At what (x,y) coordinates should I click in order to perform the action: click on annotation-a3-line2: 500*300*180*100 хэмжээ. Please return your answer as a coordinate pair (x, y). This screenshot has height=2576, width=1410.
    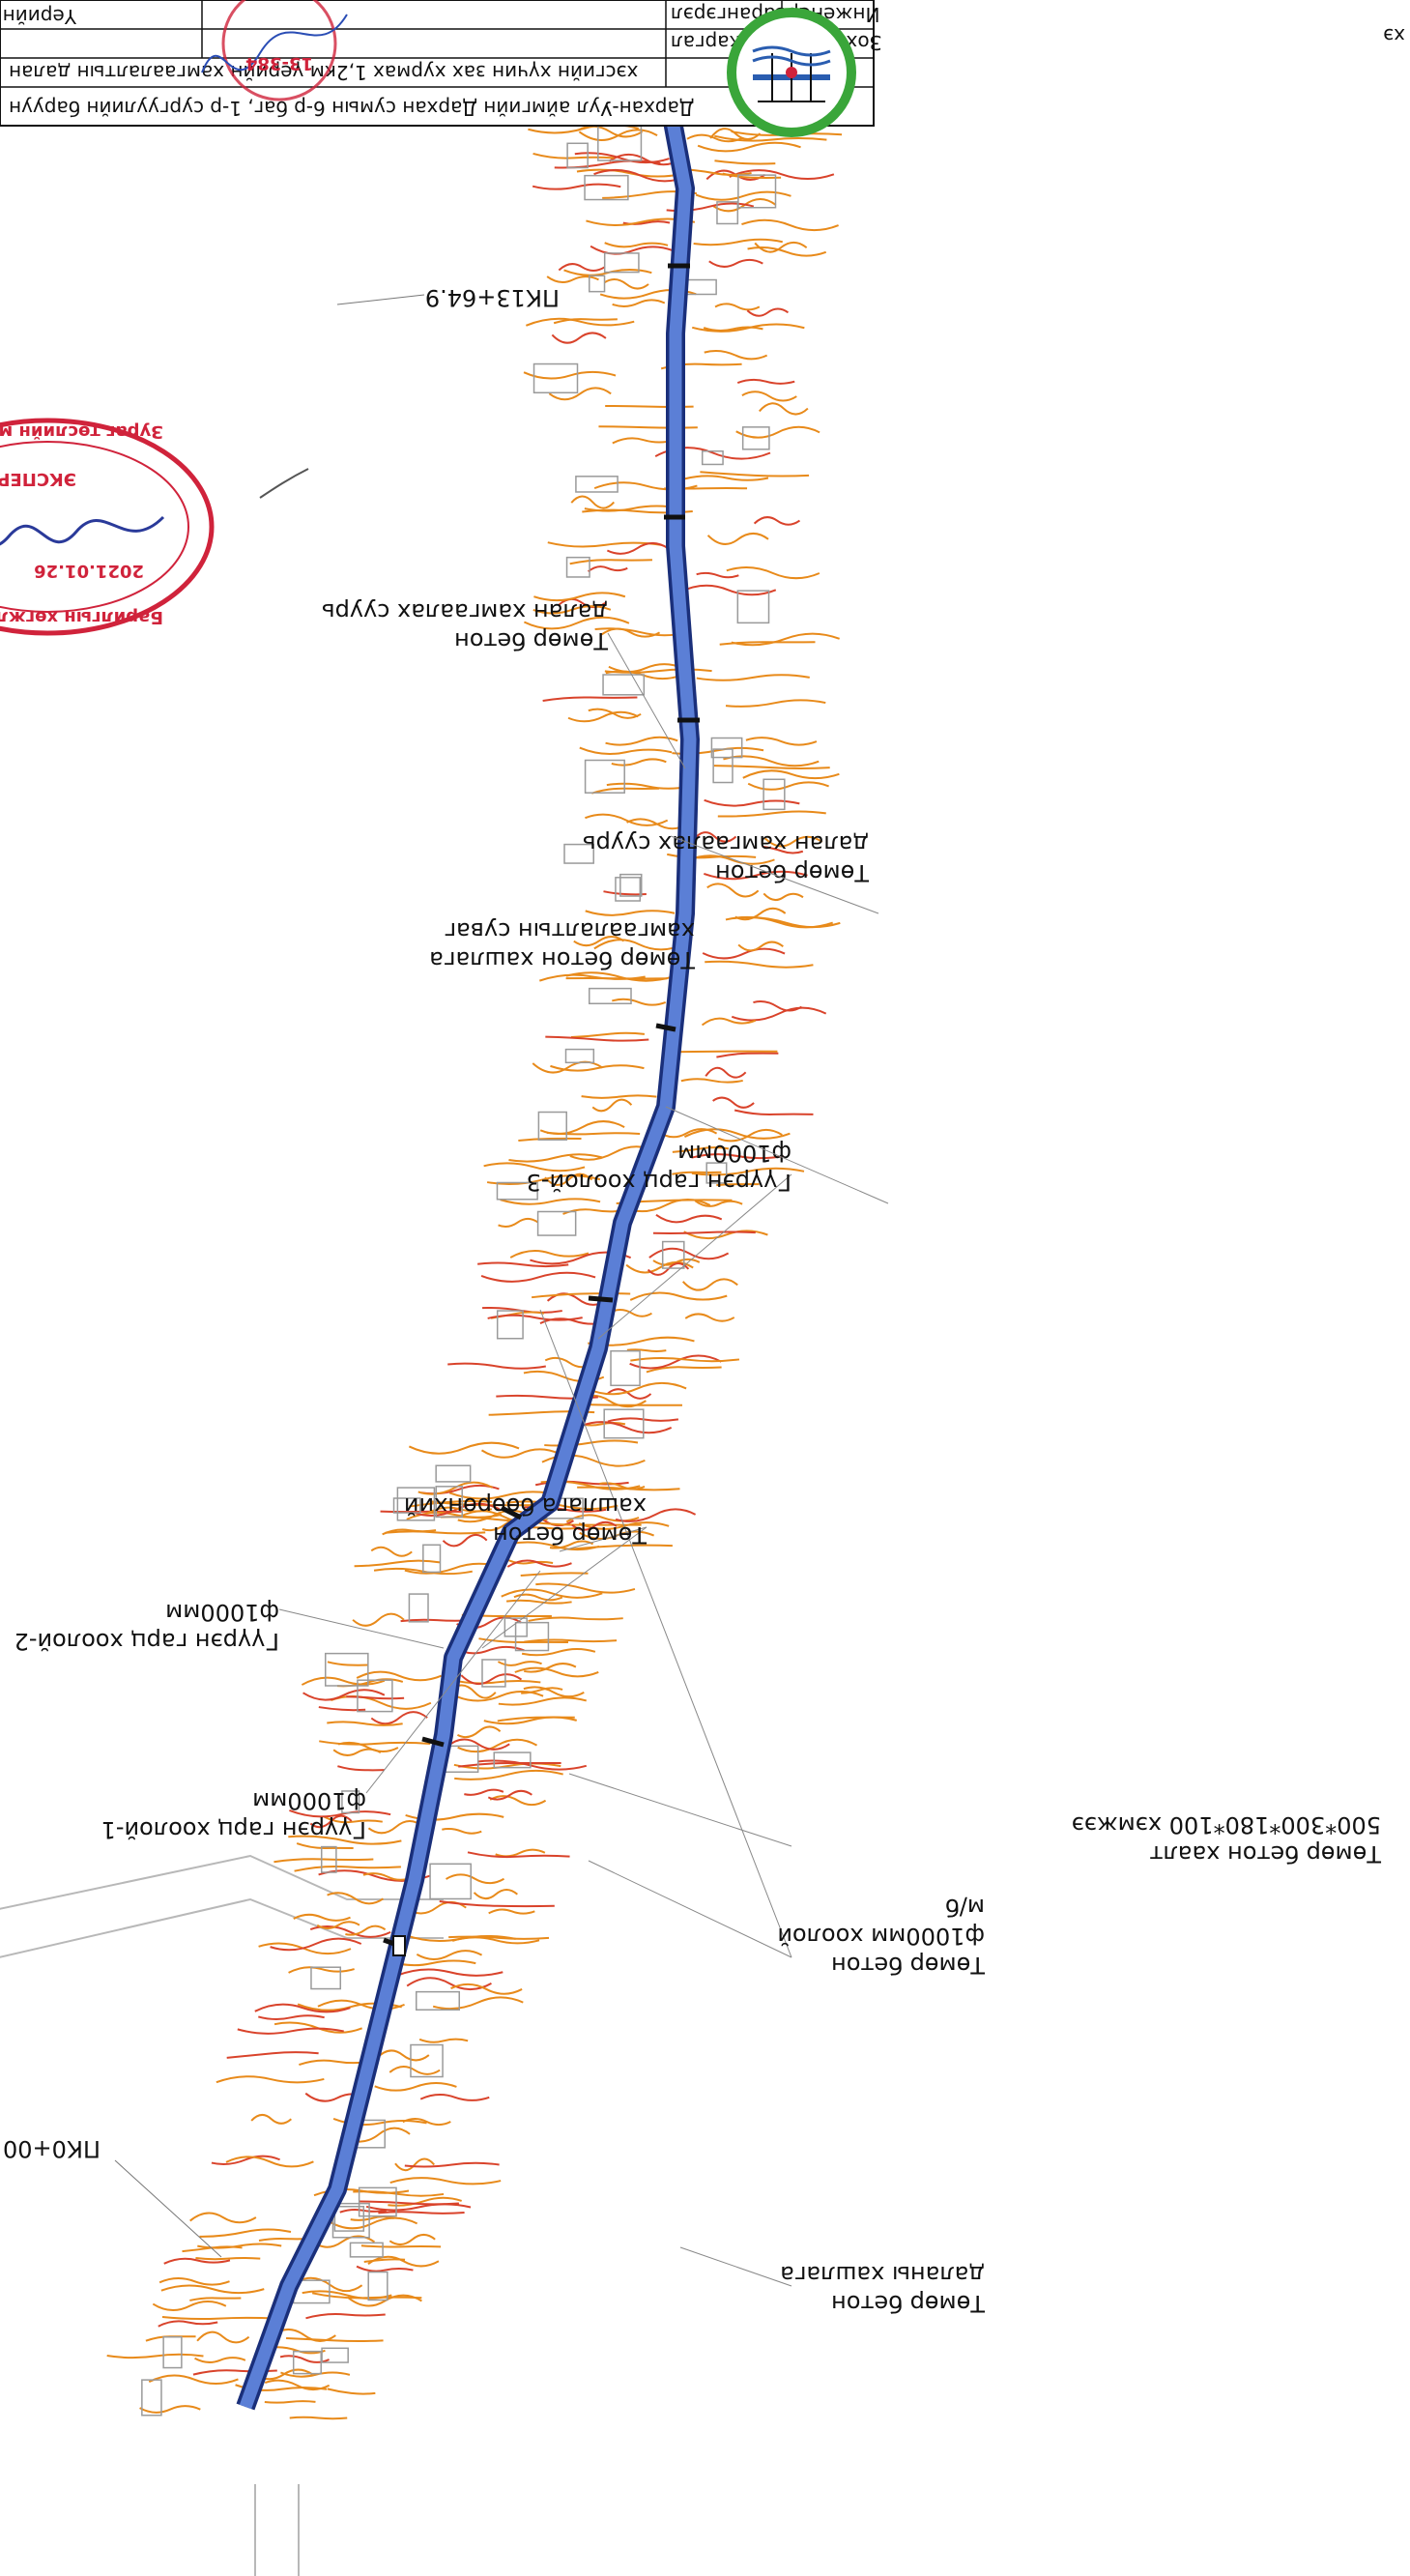
    Looking at the image, I should click on (1226, 1824).